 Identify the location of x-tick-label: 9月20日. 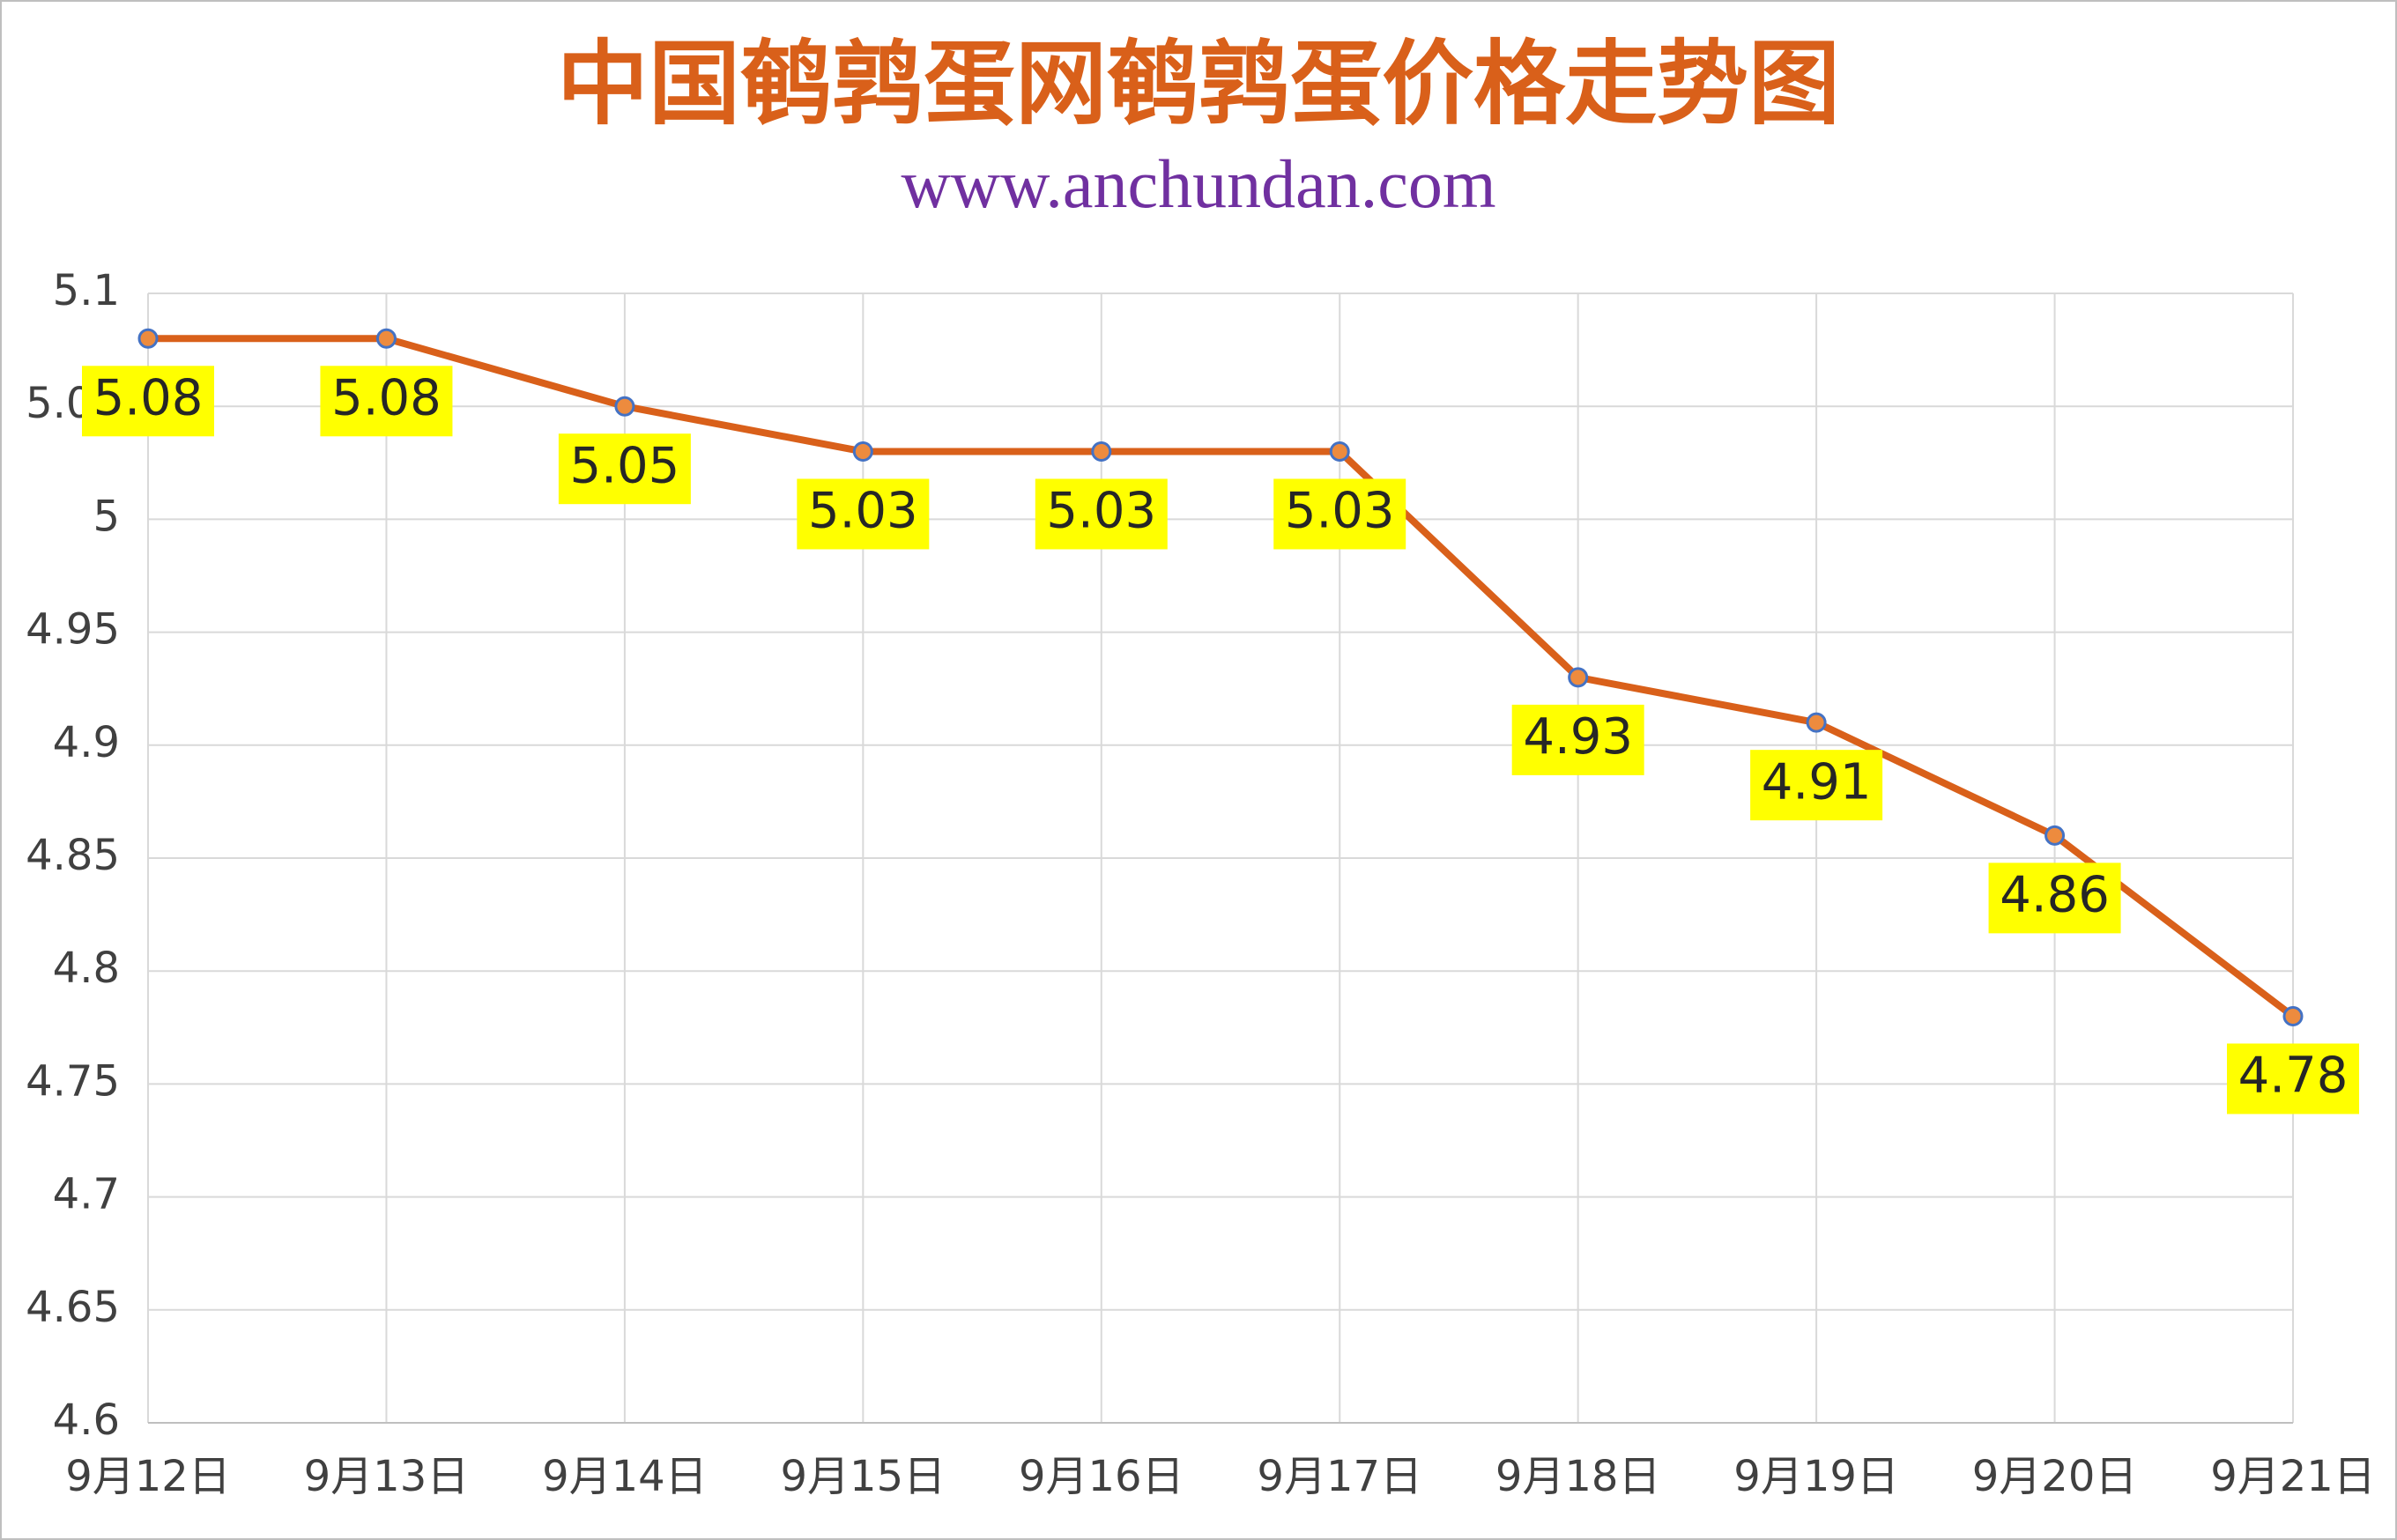
(2055, 1477).